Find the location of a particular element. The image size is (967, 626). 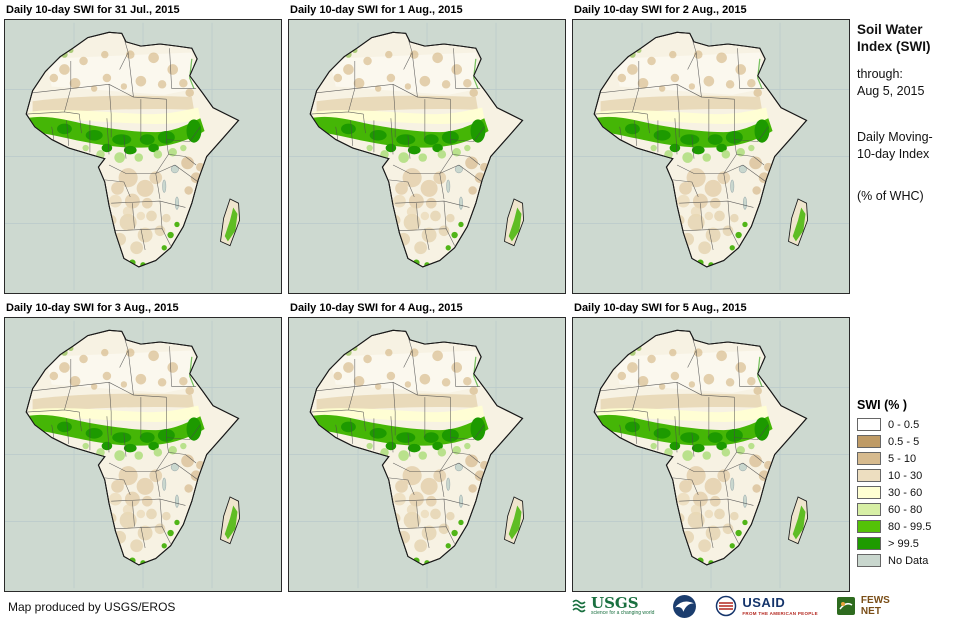

sidebar-units: (% of WHC) is located at coordinates (890, 195).